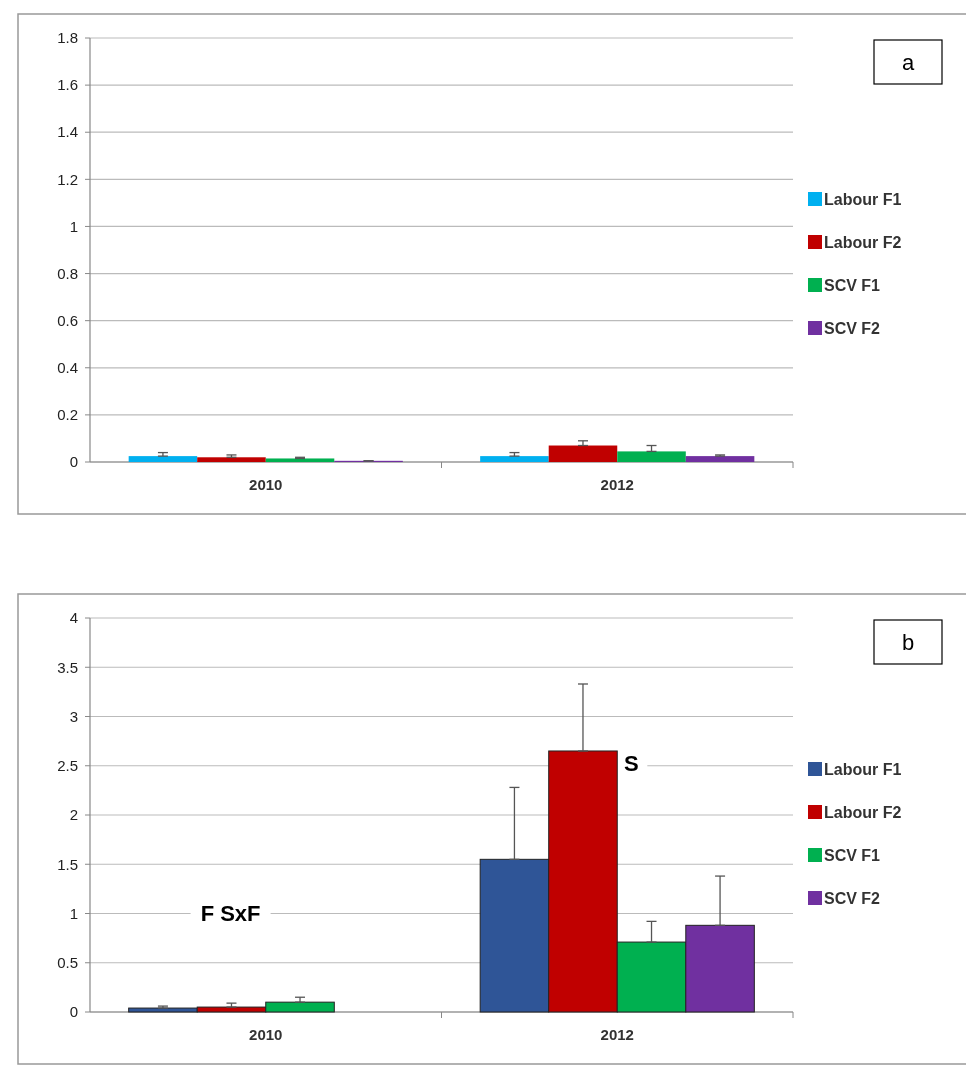 This screenshot has width=974, height=1068. What do you see at coordinates (631, 764) in the screenshot?
I see `annotation: S` at bounding box center [631, 764].